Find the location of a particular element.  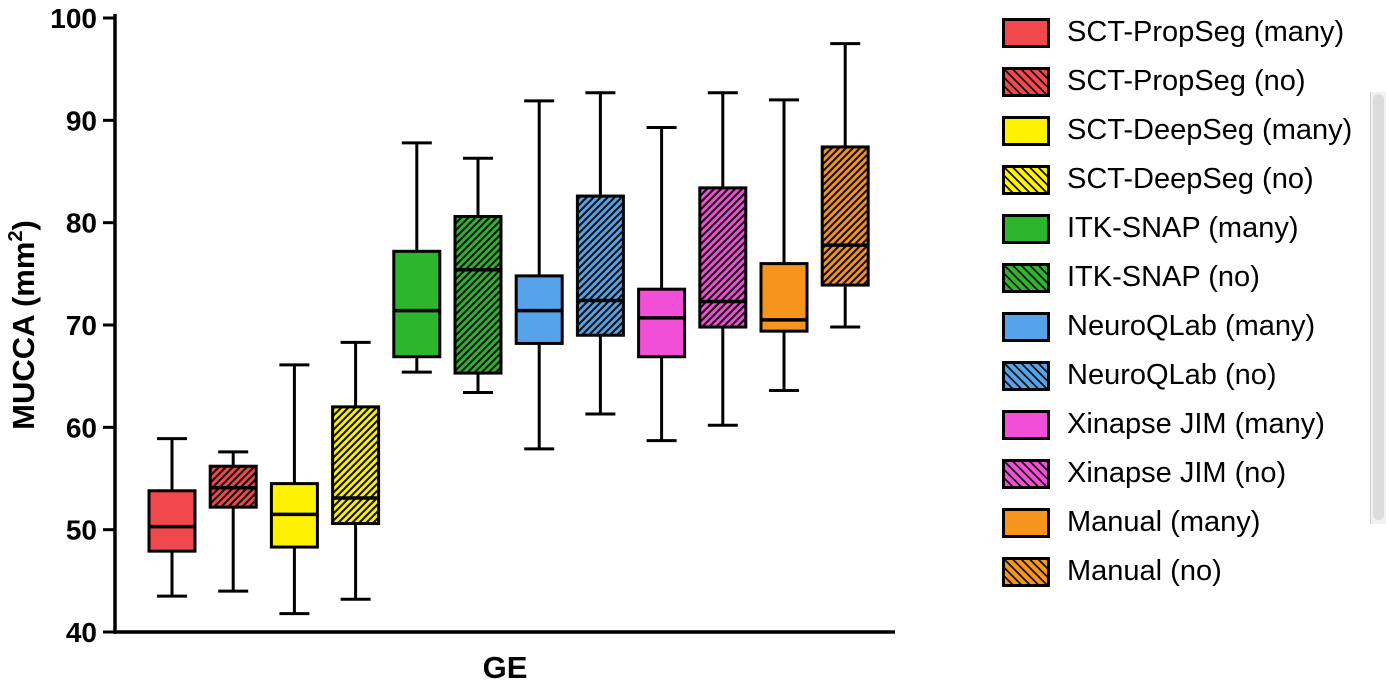

legend-label: Manual (no) is located at coordinates (1144, 571).